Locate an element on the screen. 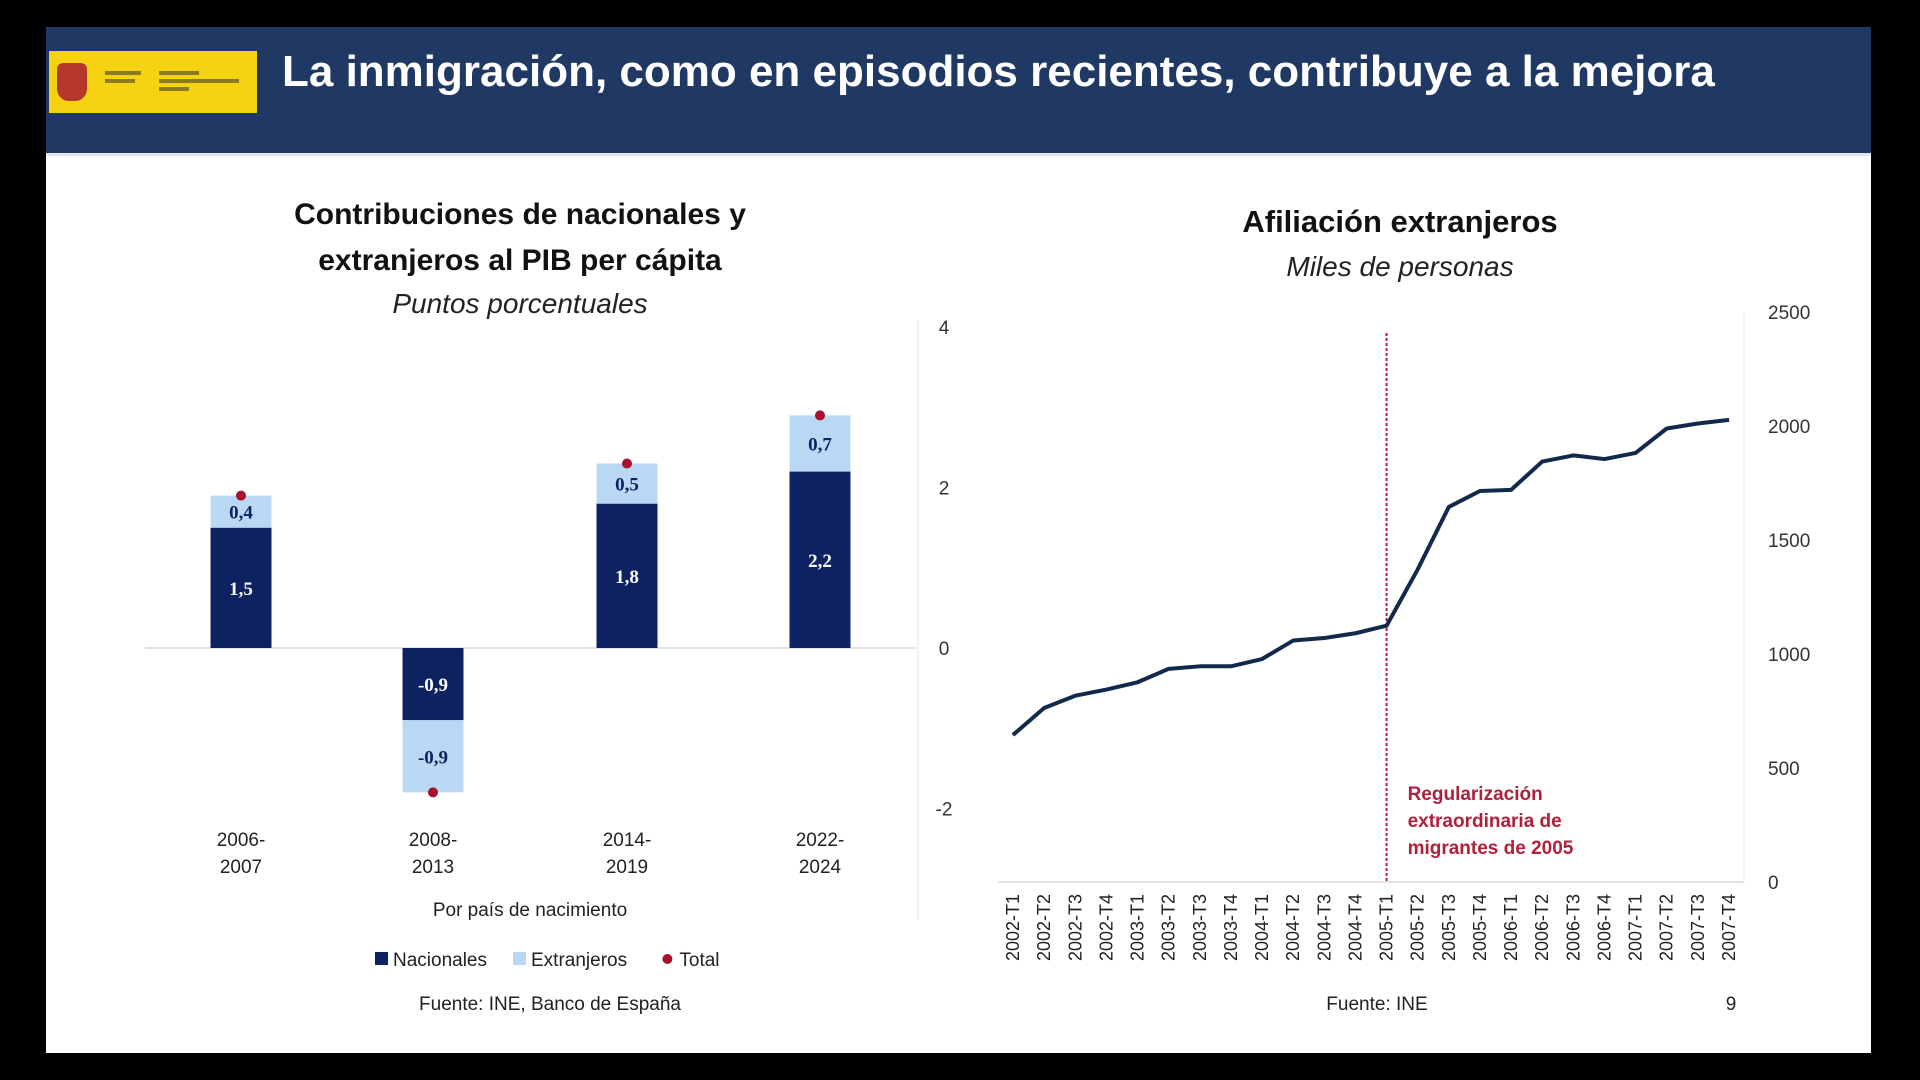 This screenshot has width=1920, height=1080. line-x-tick-label: 2006-T2 is located at coordinates (1542, 927).